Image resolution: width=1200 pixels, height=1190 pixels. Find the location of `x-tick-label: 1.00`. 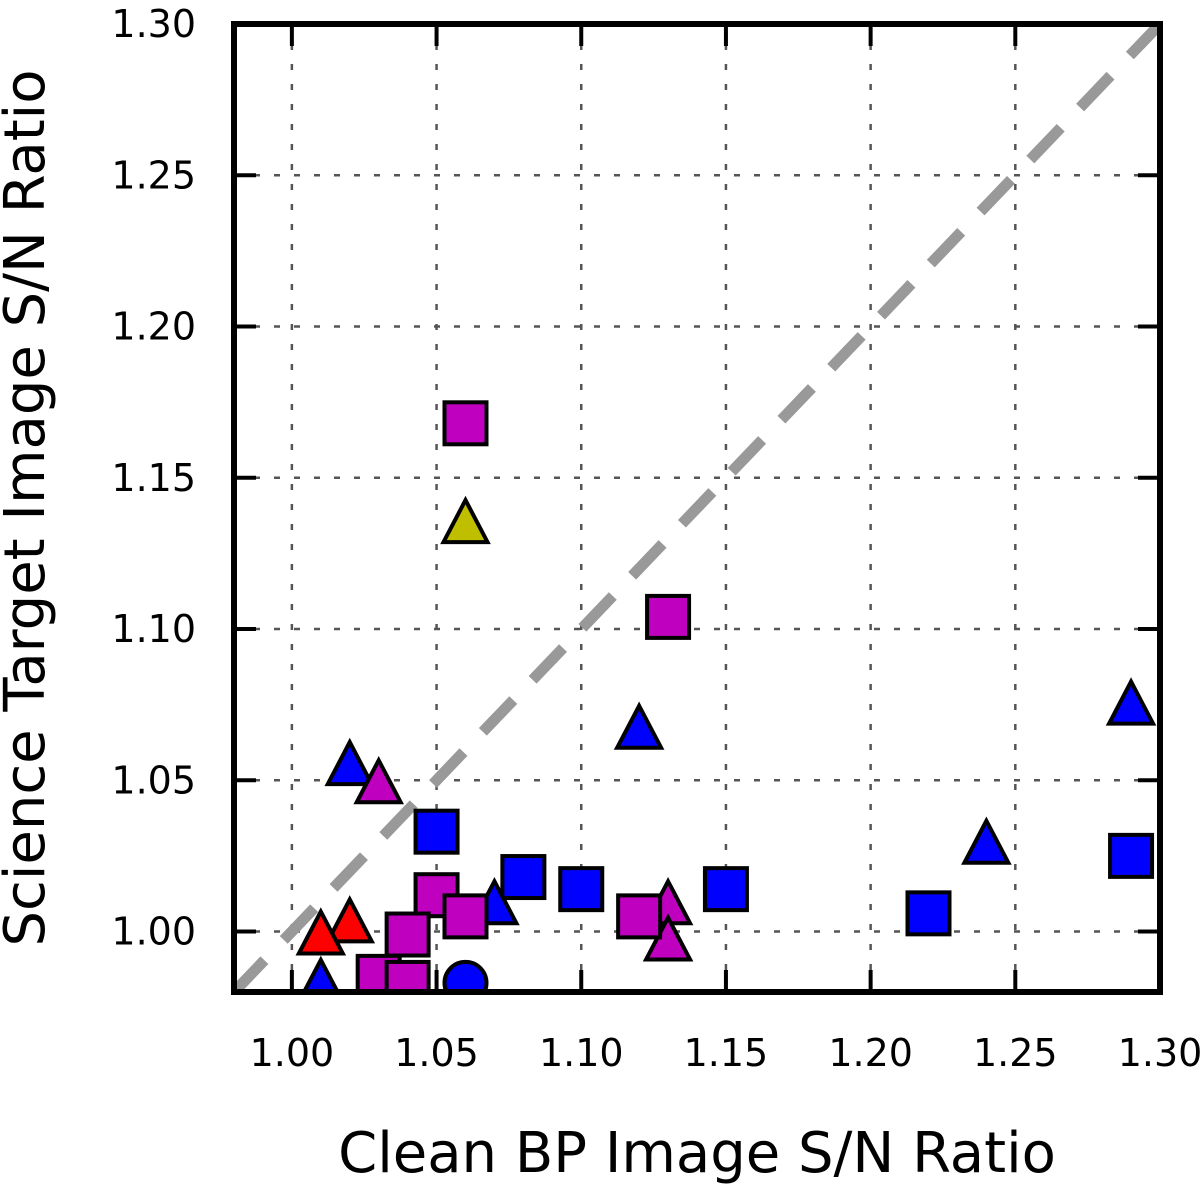

x-tick-label: 1.00 is located at coordinates (292, 1053).